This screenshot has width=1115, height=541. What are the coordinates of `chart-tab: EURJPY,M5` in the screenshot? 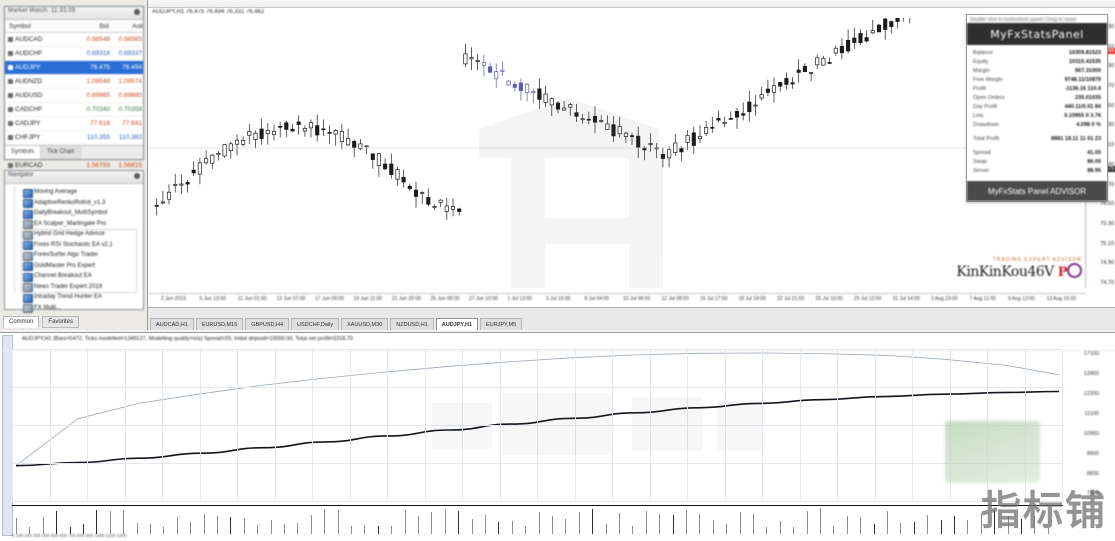 It's located at (501, 324).